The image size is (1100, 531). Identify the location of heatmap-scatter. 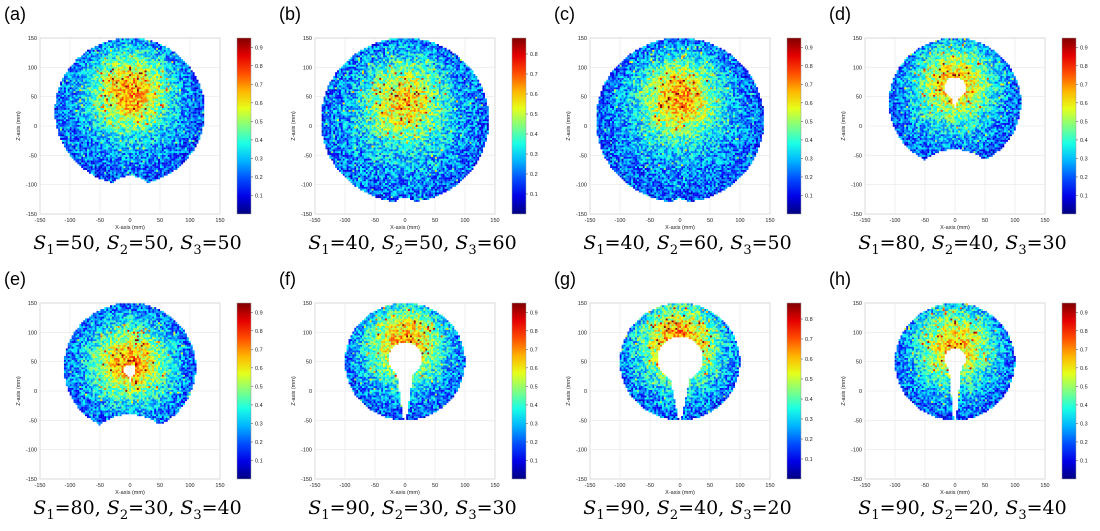
(405, 120).